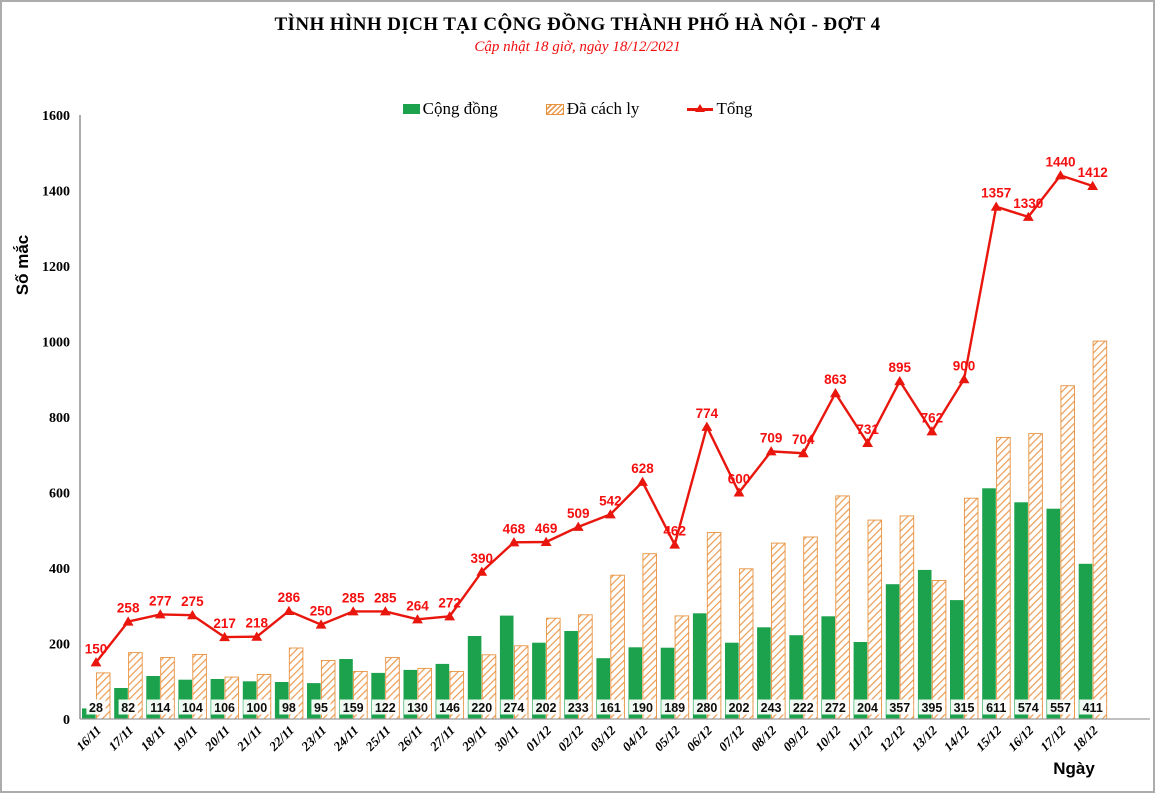 This screenshot has height=793, width=1155. I want to click on cong-dong-value-label: 95, so click(321, 708).